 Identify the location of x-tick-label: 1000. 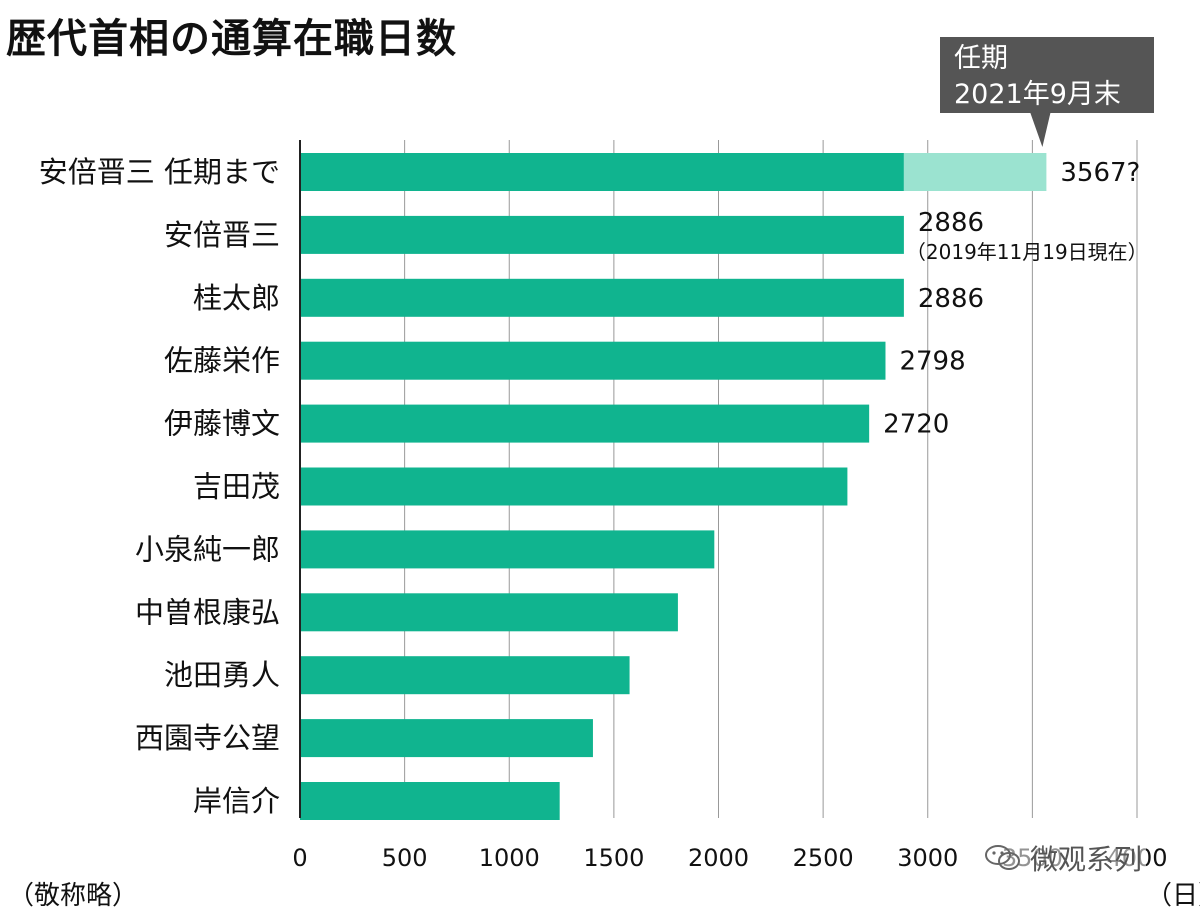
(509, 858).